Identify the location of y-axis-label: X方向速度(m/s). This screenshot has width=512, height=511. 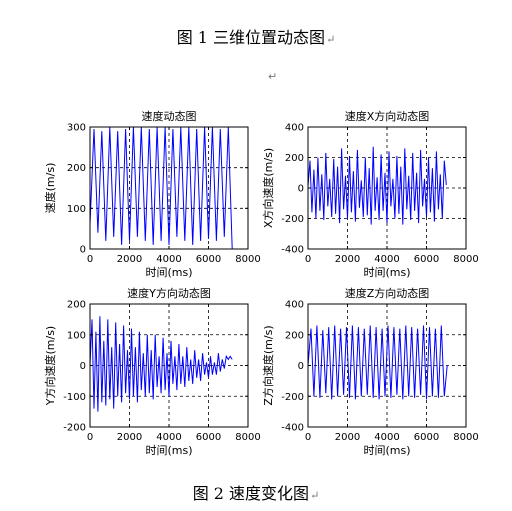
(268, 188).